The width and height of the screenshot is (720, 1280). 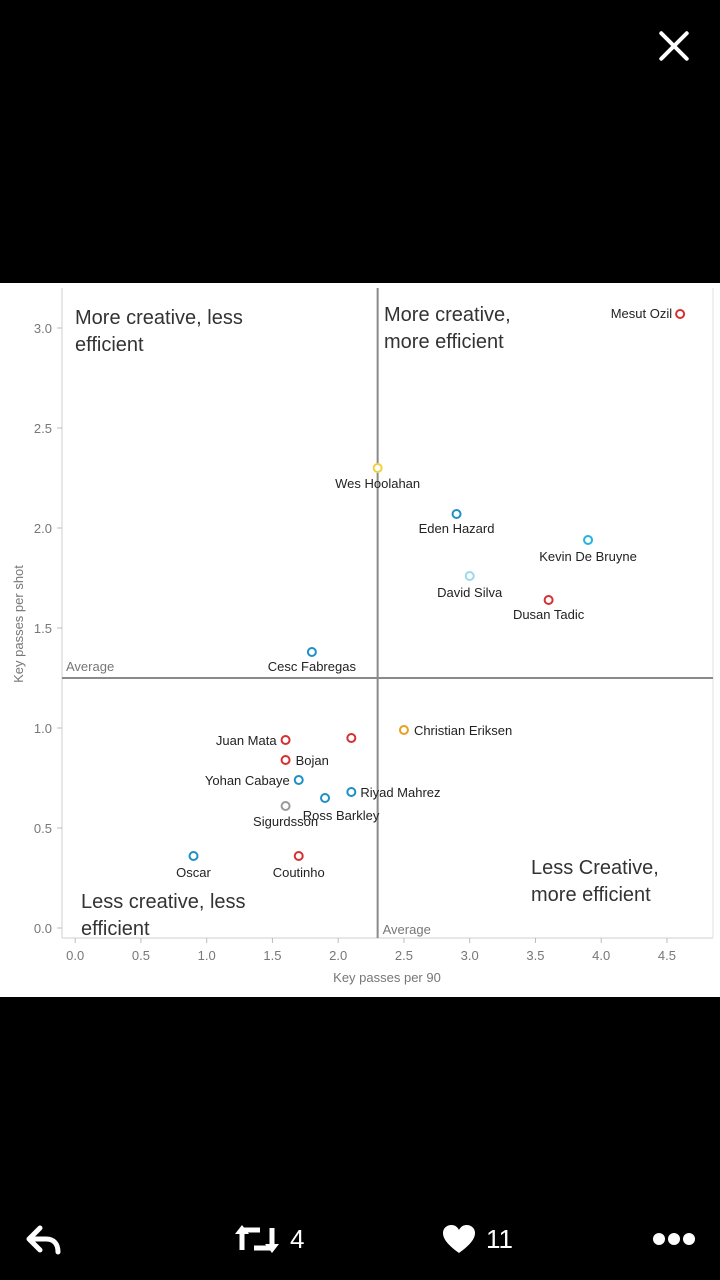 I want to click on data-label: Coutinho, so click(x=299, y=872).